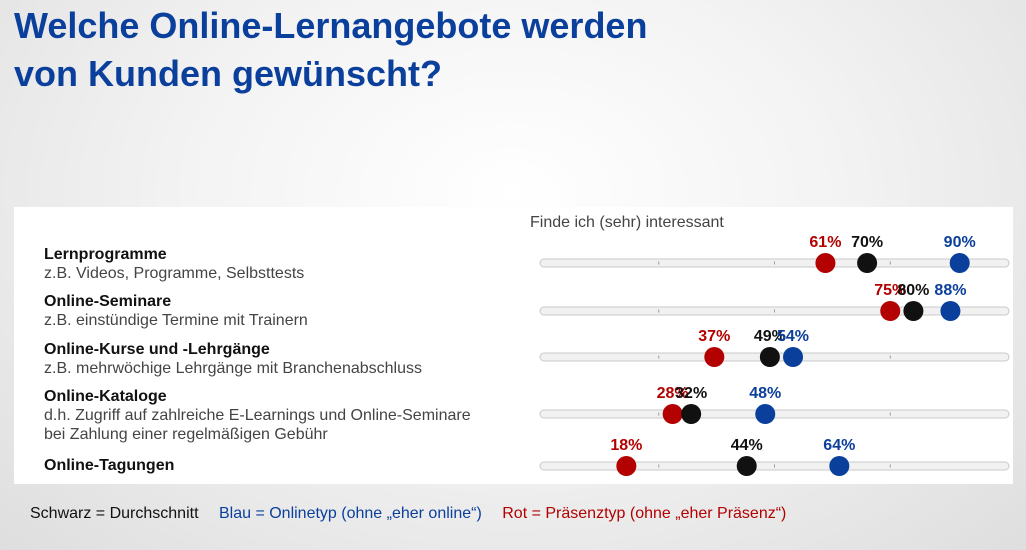 The image size is (1026, 550). I want to click on value-label-black-row-3: 32%, so click(691, 393).